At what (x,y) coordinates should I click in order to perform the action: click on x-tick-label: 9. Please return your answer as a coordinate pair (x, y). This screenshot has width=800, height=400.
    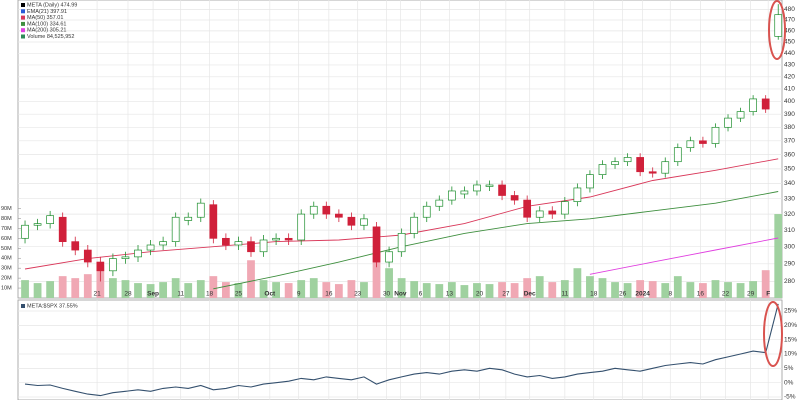
    Looking at the image, I should click on (299, 294).